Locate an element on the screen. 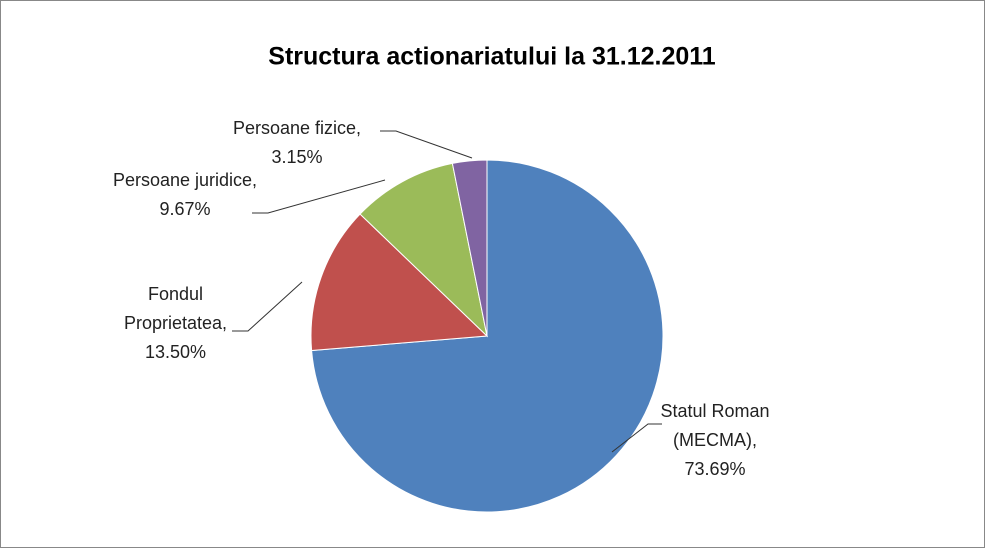 The height and width of the screenshot is (548, 985). label-name: Statul Roman (MECMA) is located at coordinates (714, 425).